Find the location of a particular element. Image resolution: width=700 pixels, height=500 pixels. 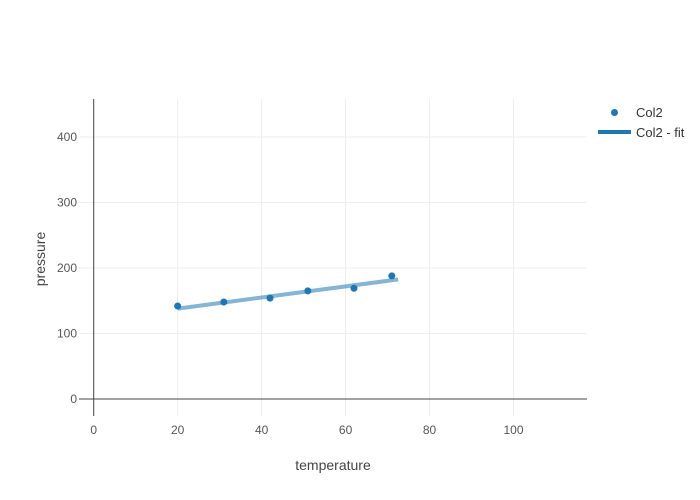

x-axis-title: temperature is located at coordinates (333, 465).